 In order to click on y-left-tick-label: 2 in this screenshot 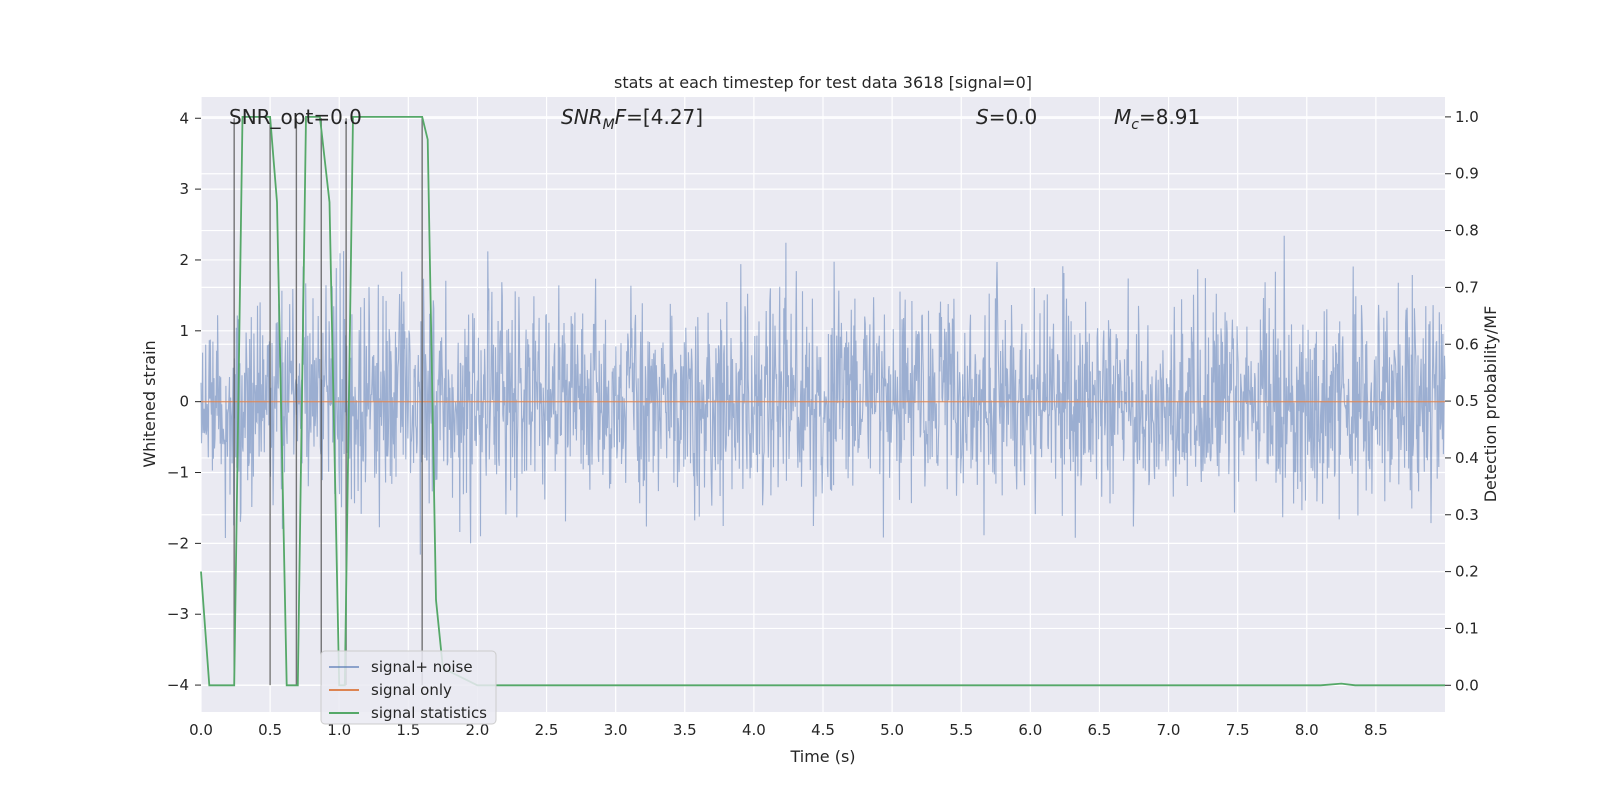, I will do `click(184, 260)`.